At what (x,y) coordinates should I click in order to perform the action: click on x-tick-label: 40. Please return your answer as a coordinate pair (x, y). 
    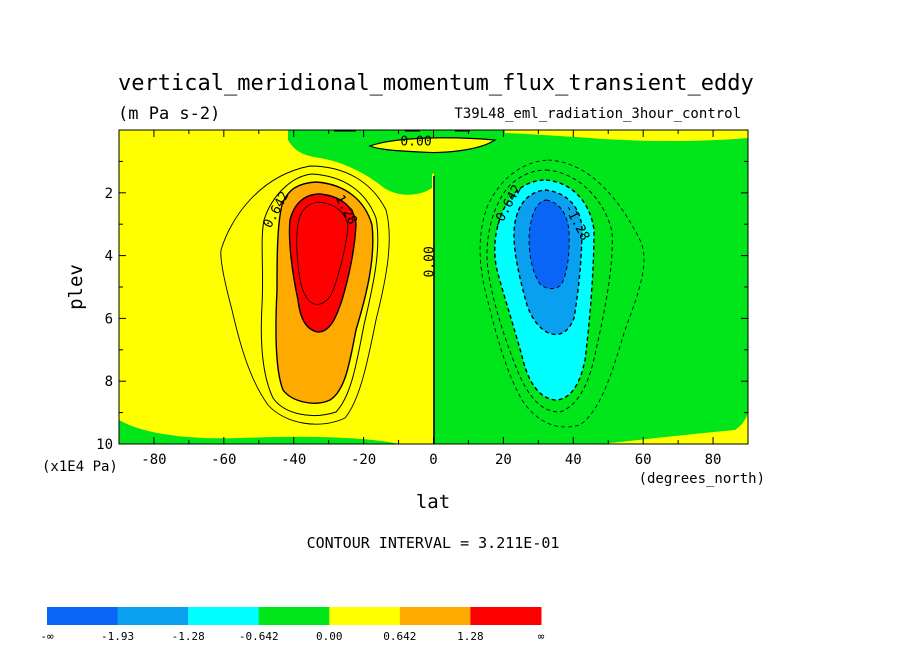
    Looking at the image, I should click on (573, 460).